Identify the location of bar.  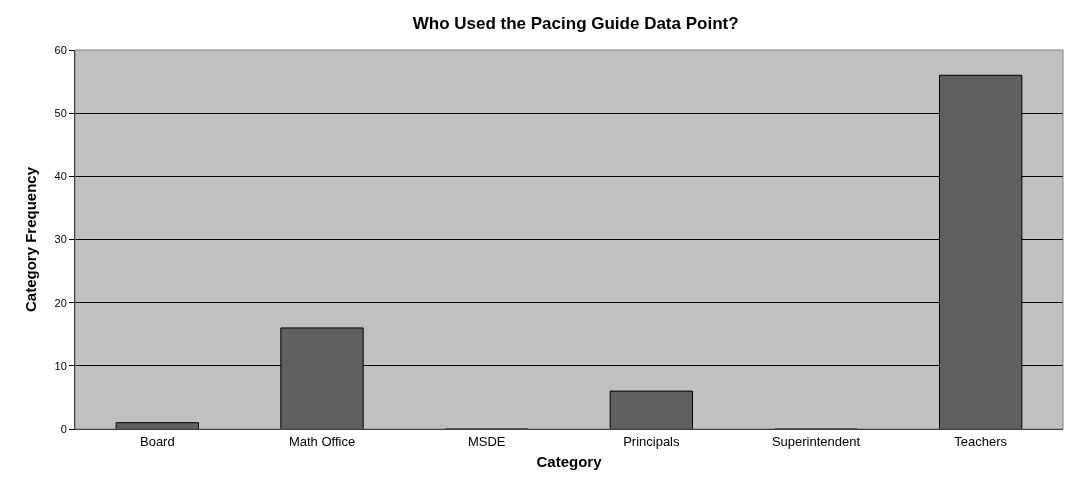
(651, 409).